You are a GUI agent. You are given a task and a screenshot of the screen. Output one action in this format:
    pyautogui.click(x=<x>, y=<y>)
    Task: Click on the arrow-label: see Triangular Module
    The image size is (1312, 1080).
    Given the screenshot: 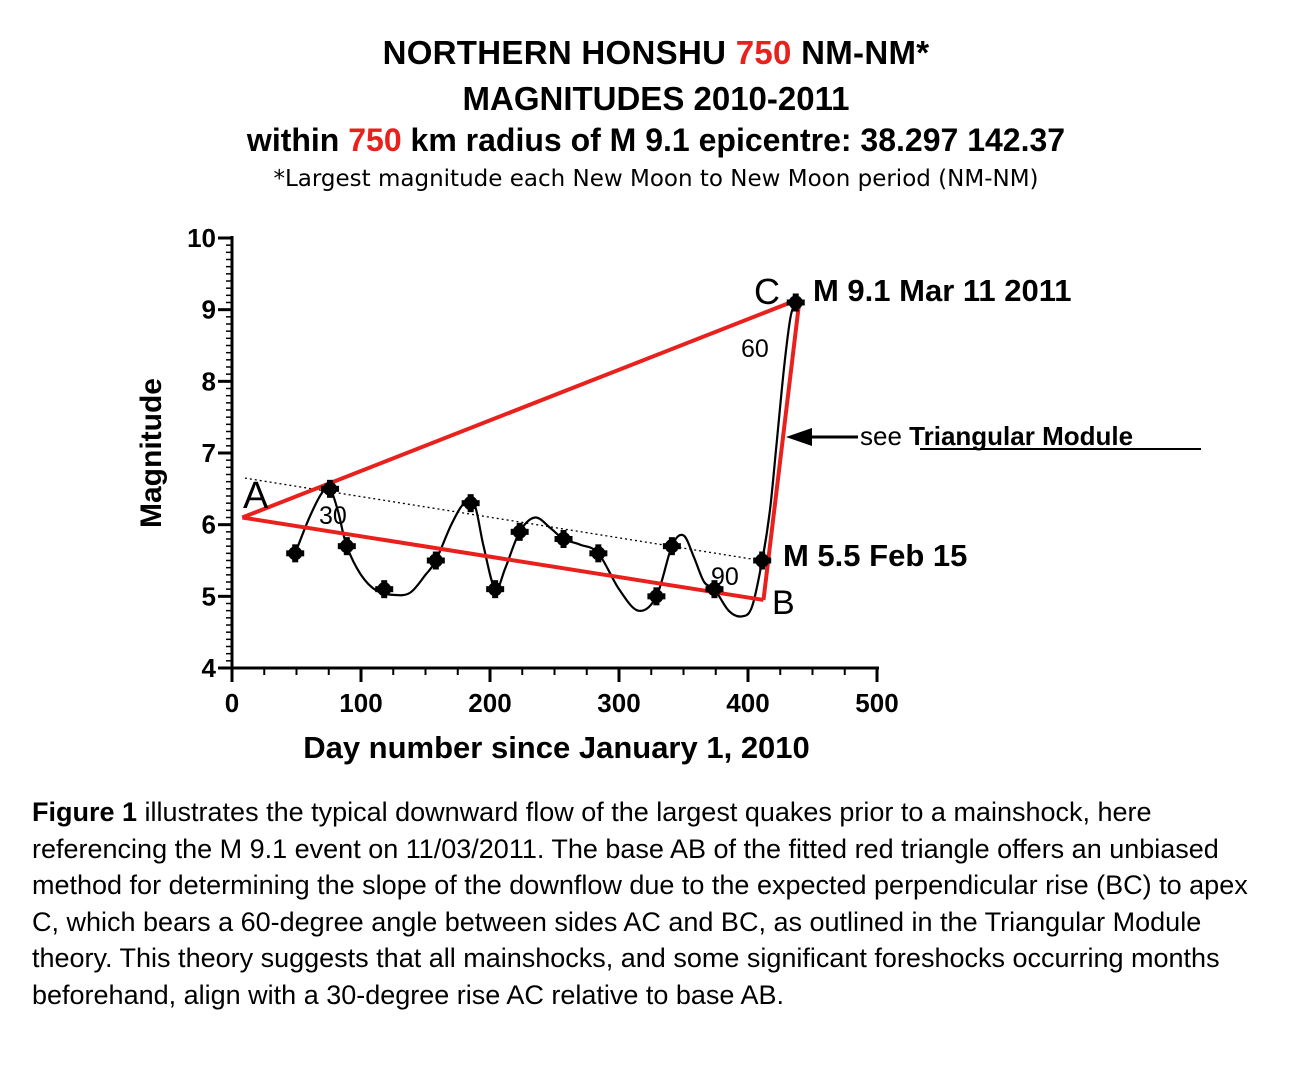 What is the action you would take?
    pyautogui.click(x=996, y=436)
    